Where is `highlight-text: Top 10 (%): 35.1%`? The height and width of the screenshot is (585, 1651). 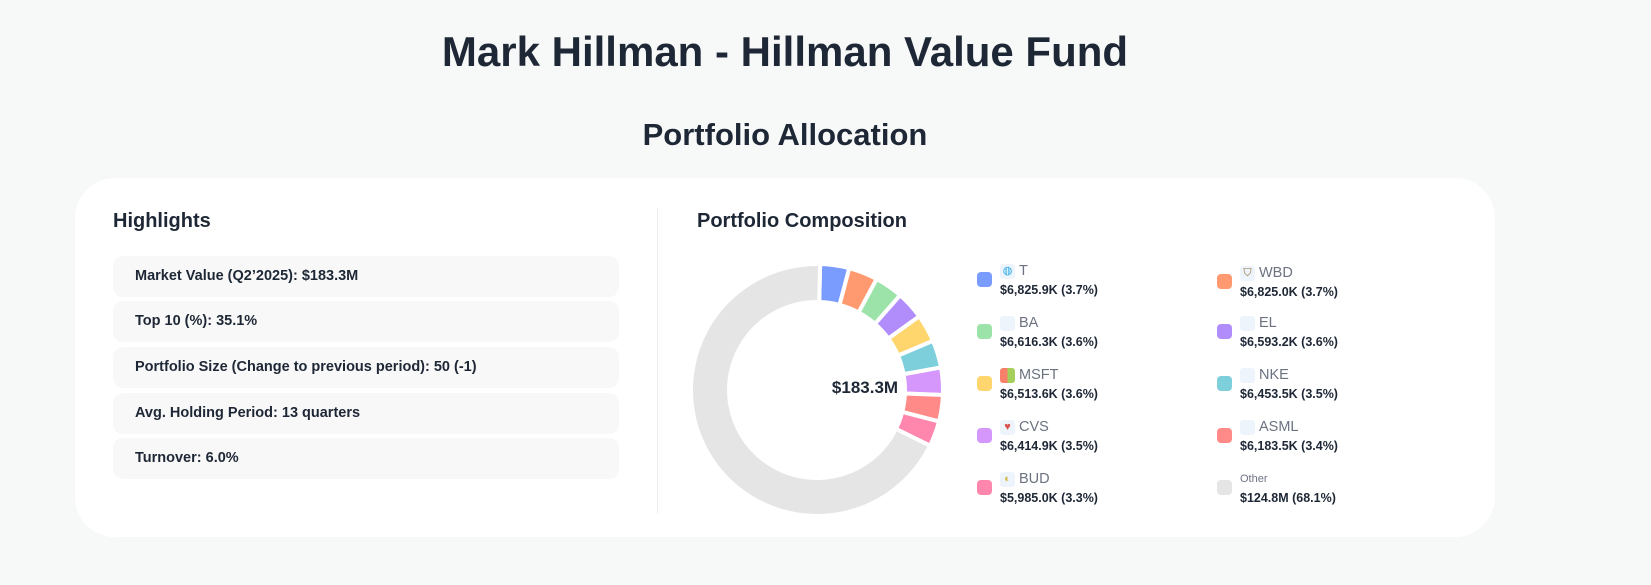 highlight-text: Top 10 (%): 35.1% is located at coordinates (196, 321).